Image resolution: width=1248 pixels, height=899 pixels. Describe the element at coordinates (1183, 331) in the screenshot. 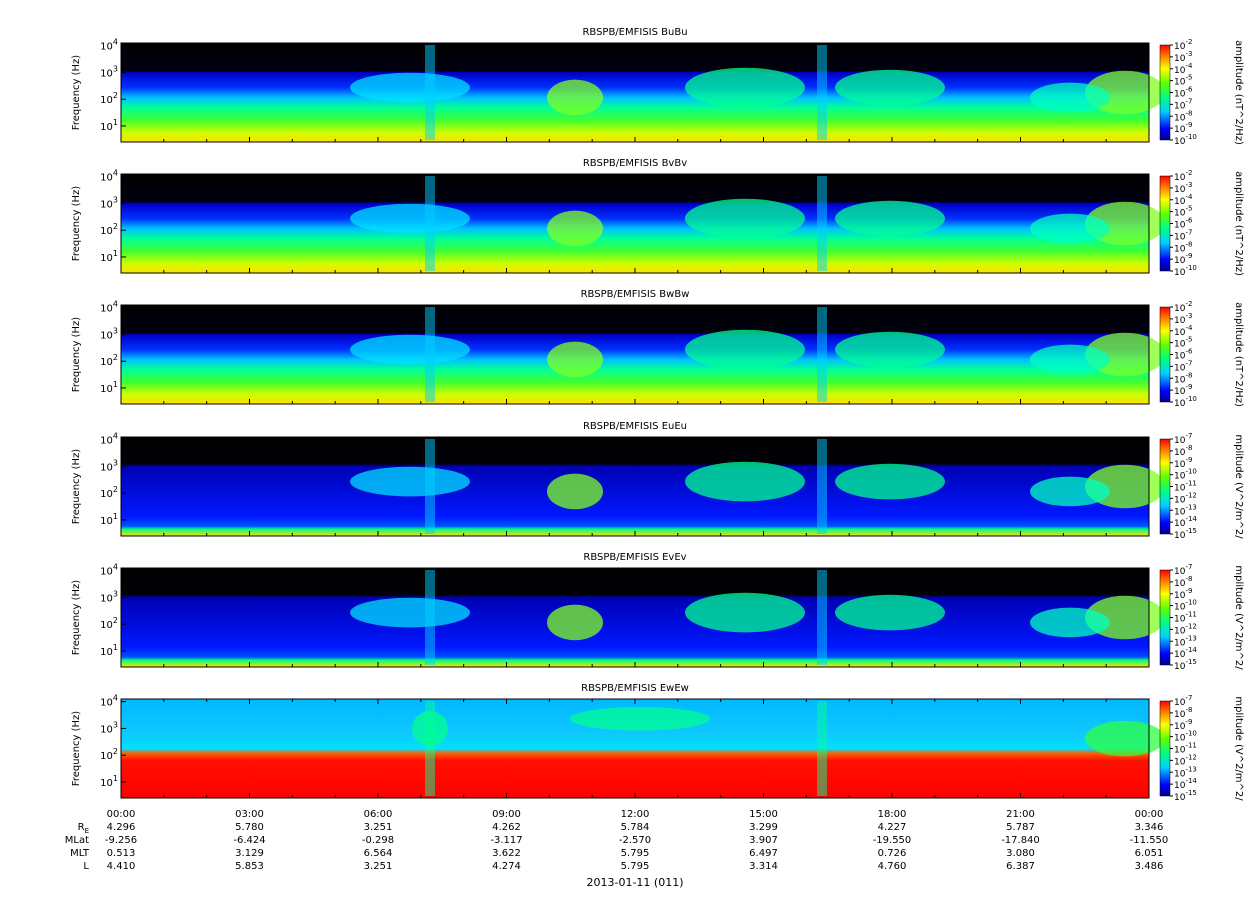

I see `colorbar-tick-label: 10⁻⁴` at that location.